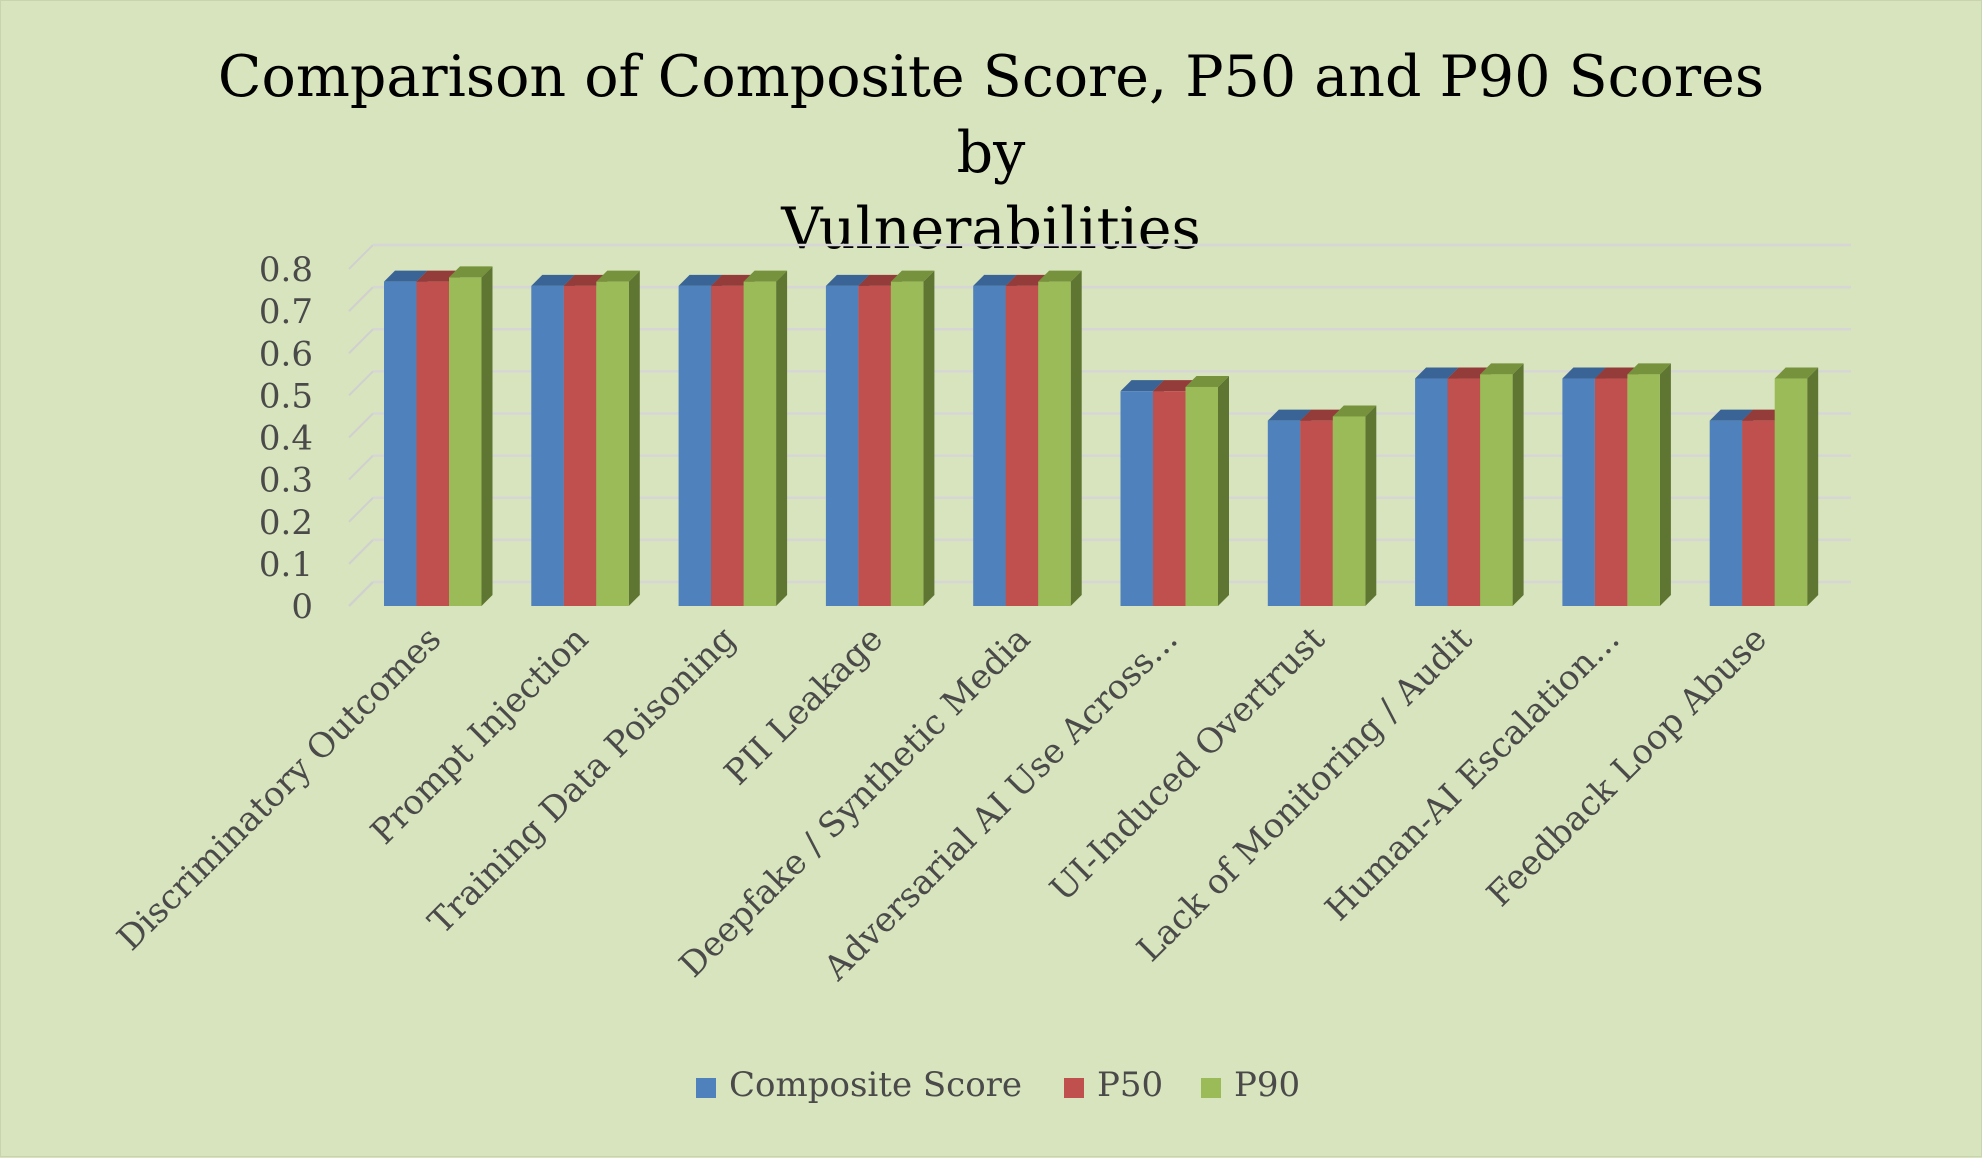  What do you see at coordinates (286, 312) in the screenshot?
I see `y-tick-label: 0.7` at bounding box center [286, 312].